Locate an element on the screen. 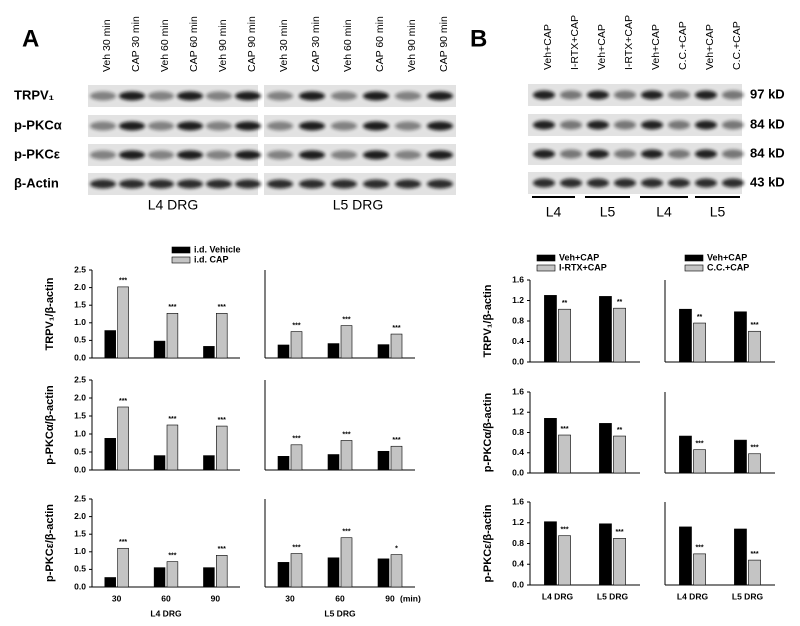  bar-chart: L4 DRG *** L5 DRG *** is located at coordinates (719, 551).